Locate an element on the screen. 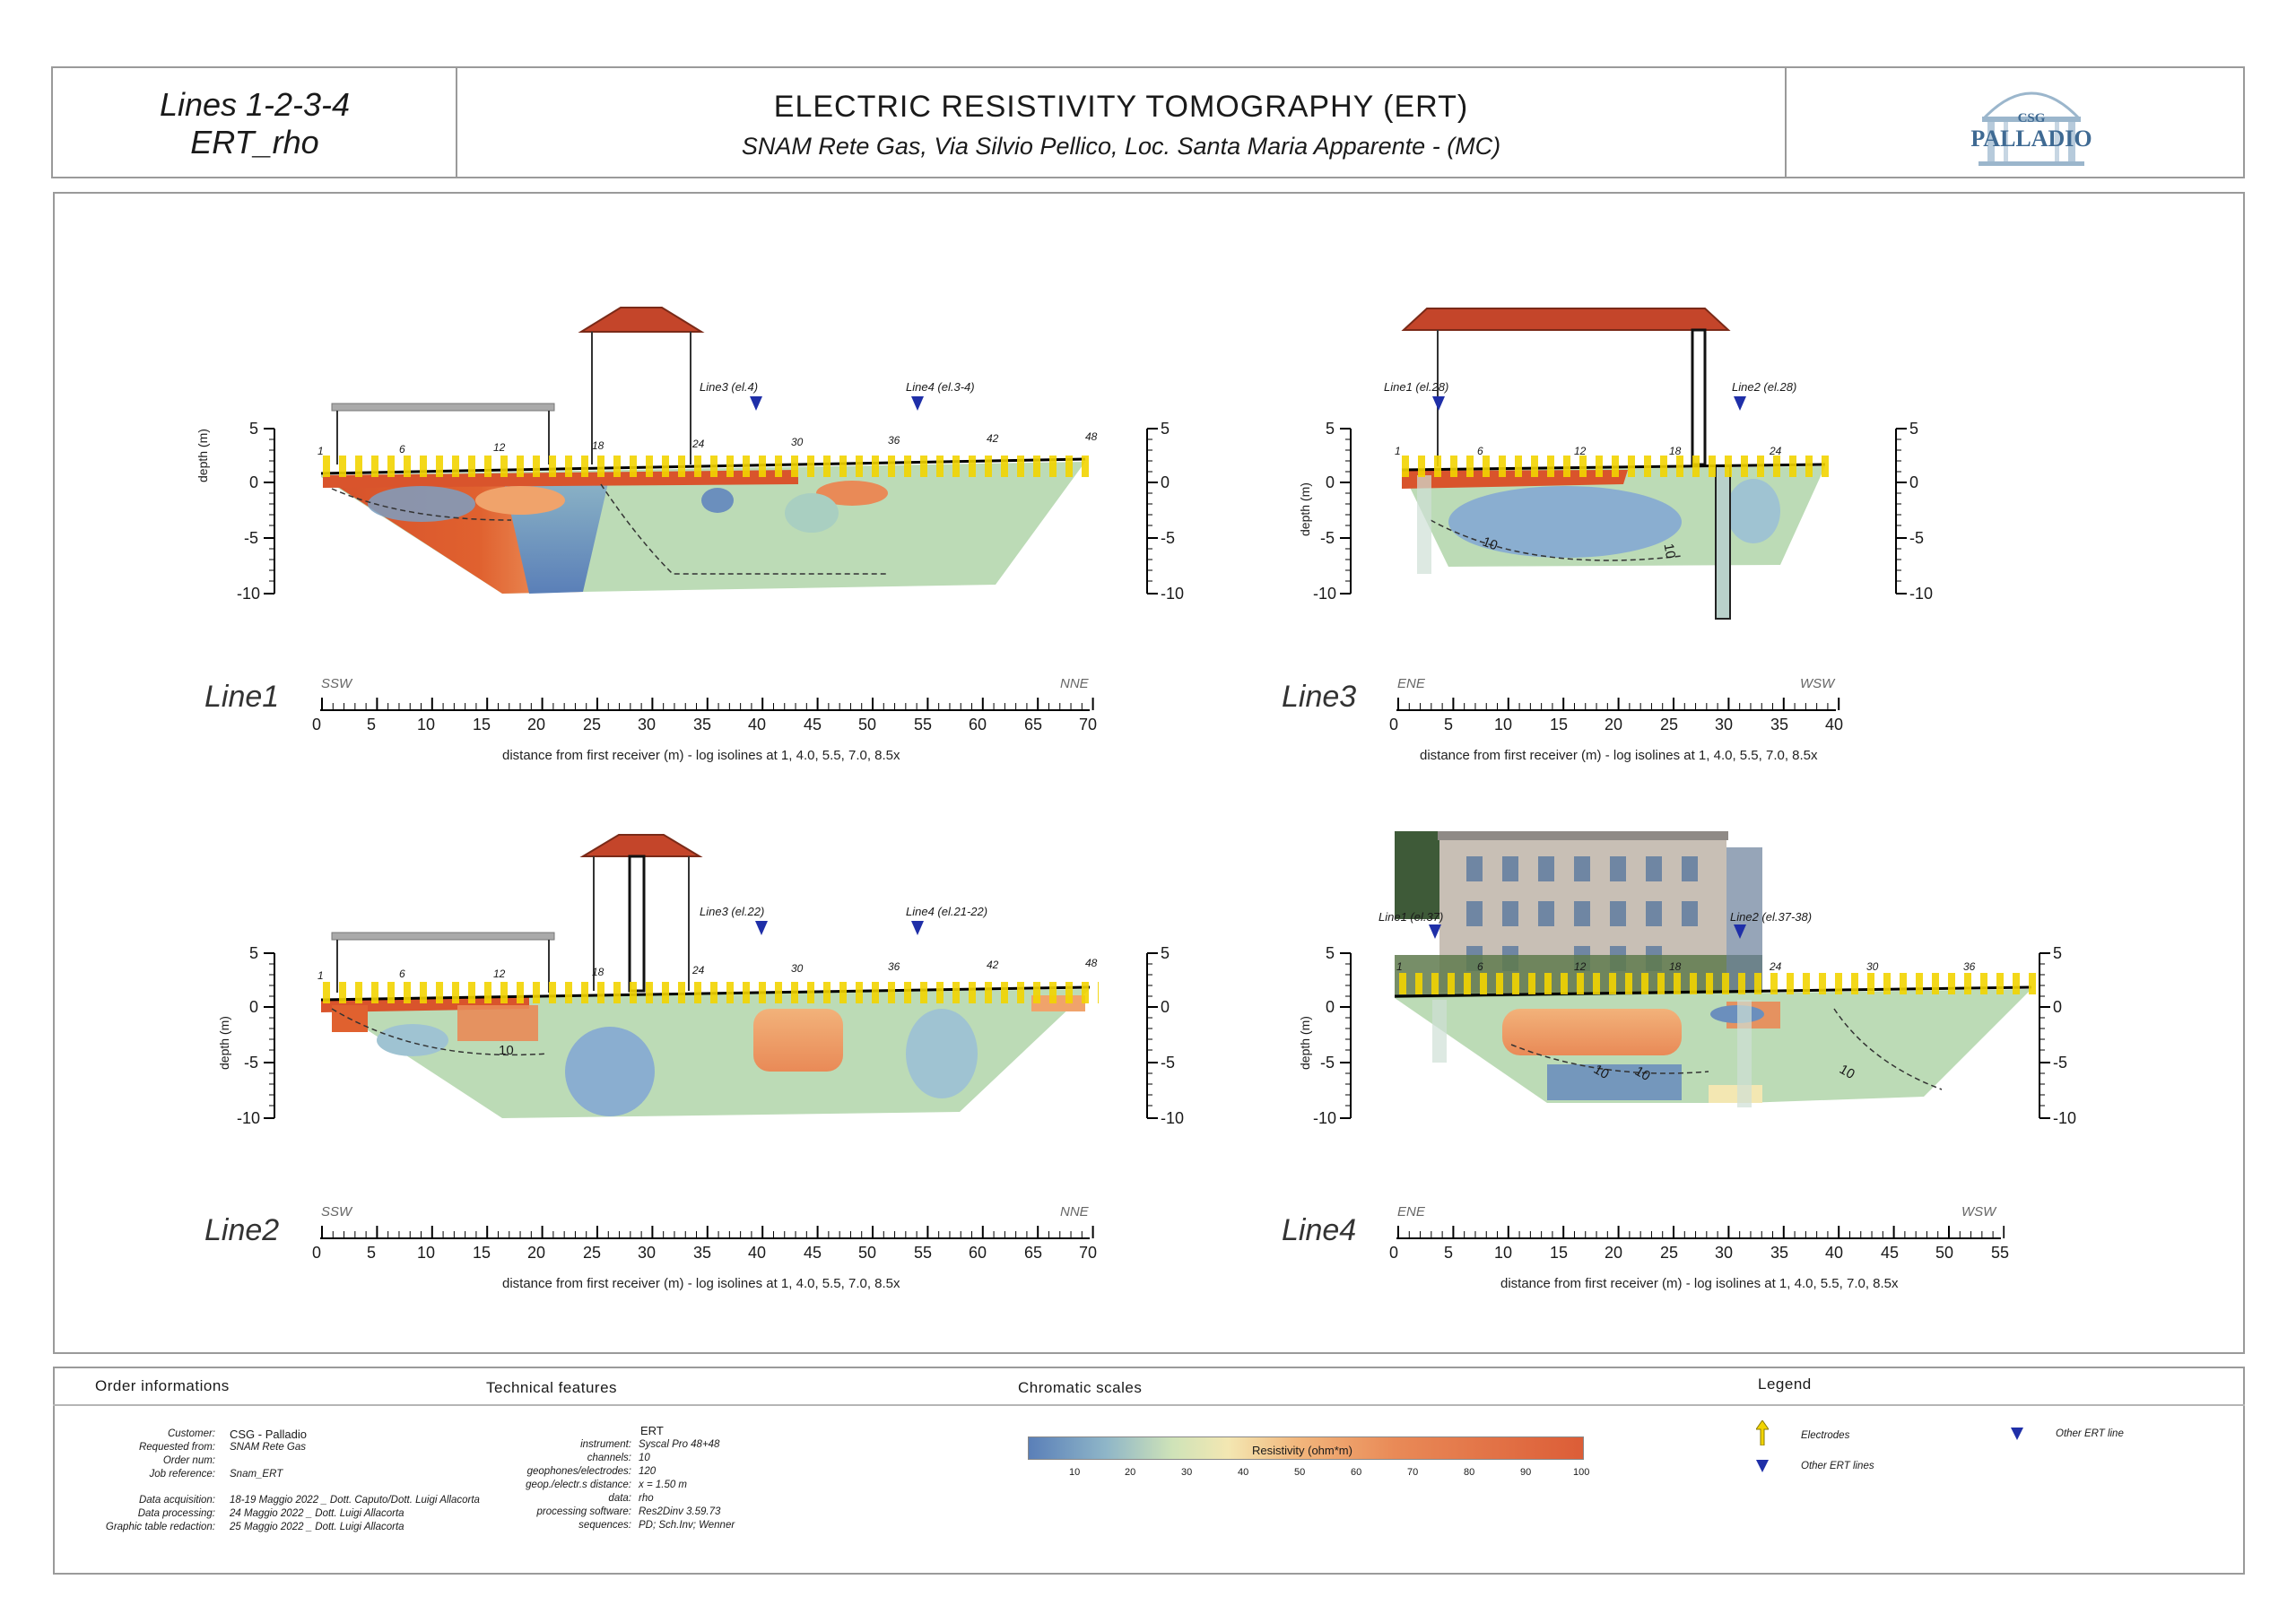  right-tick-m5: -5 is located at coordinates (1917, 538).